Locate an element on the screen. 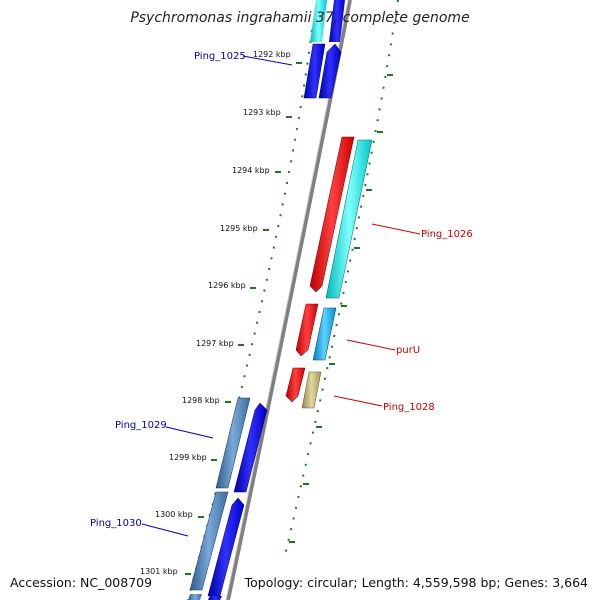 Image resolution: width=600 pixels, height=600 pixels. tick-label: 1297 kbp is located at coordinates (215, 343).